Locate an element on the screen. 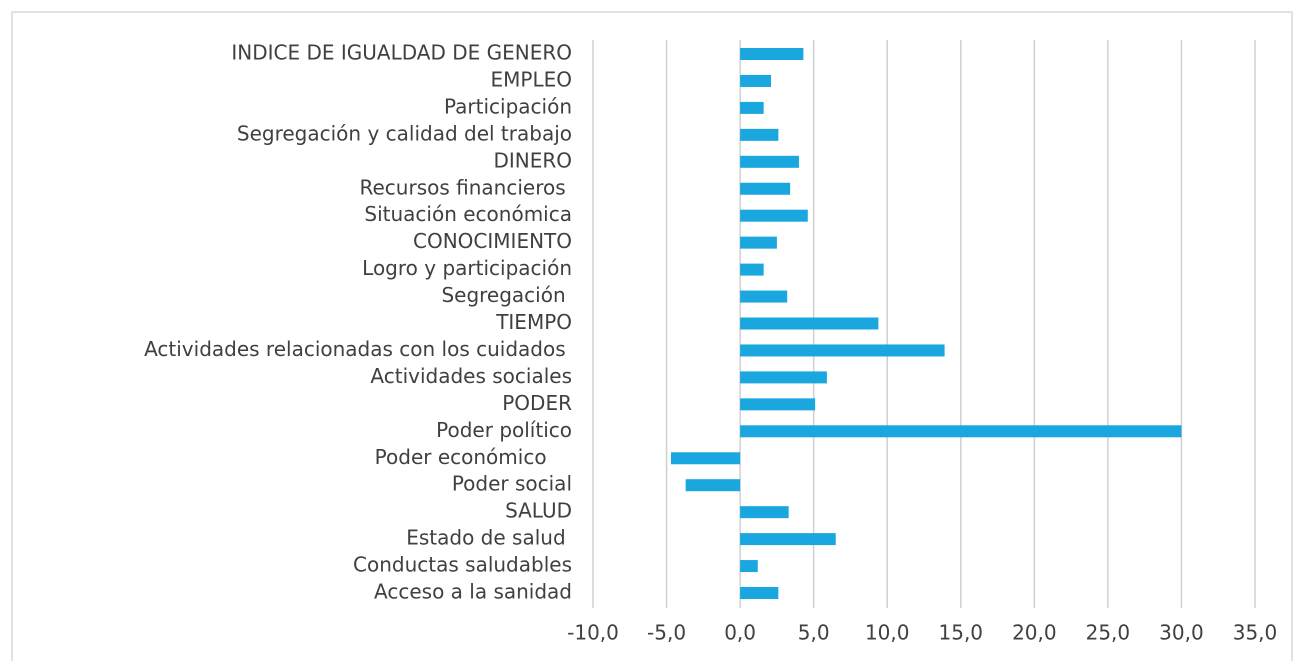 The width and height of the screenshot is (1298, 661). x-tick-label: 30,0 is located at coordinates (1181, 633).